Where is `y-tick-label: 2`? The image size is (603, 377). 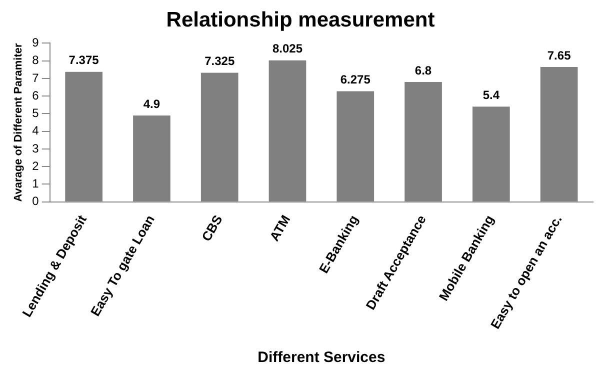 y-tick-label: 2 is located at coordinates (36, 165).